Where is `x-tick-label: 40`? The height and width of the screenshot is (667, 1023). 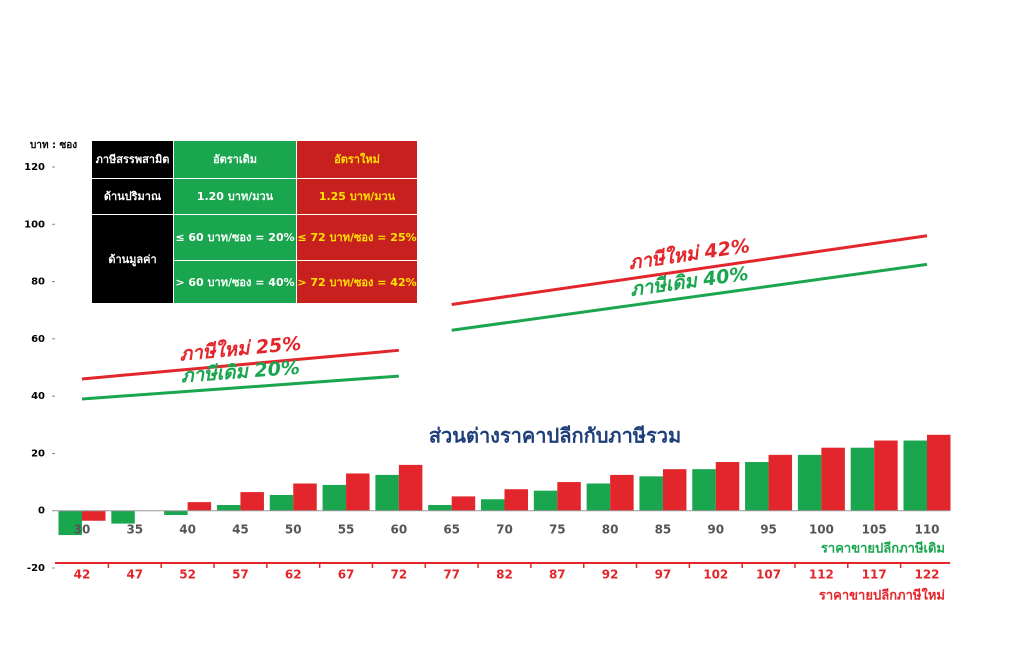 x-tick-label: 40 is located at coordinates (187, 530).